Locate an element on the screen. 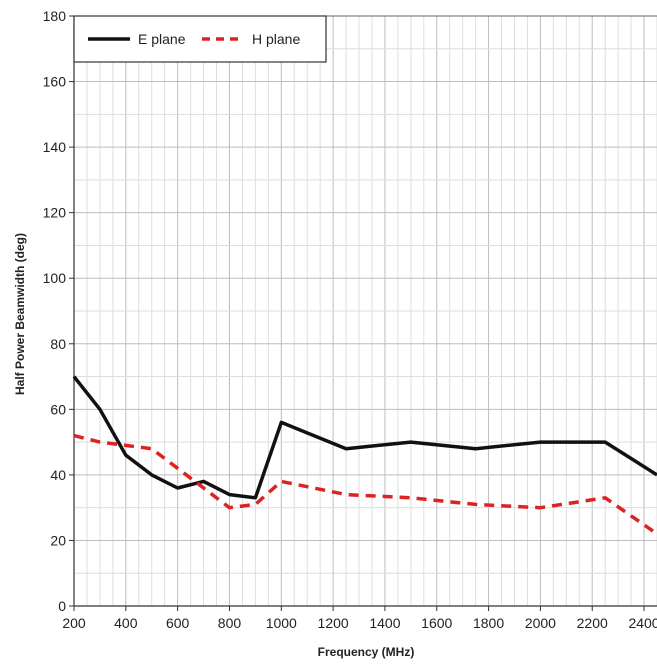 This screenshot has height=665, width=657. y-tick-label: 20 is located at coordinates (58, 540).